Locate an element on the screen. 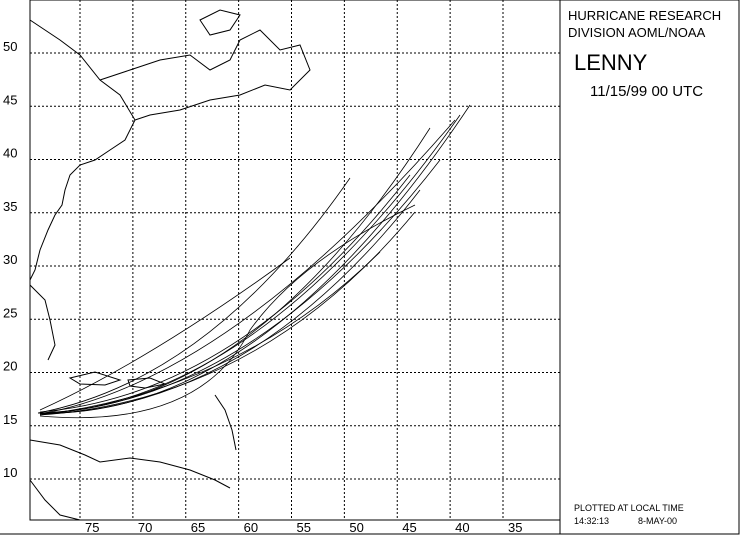 This screenshot has width=740, height=535. lon-tick-label: 35 is located at coordinates (515, 527).